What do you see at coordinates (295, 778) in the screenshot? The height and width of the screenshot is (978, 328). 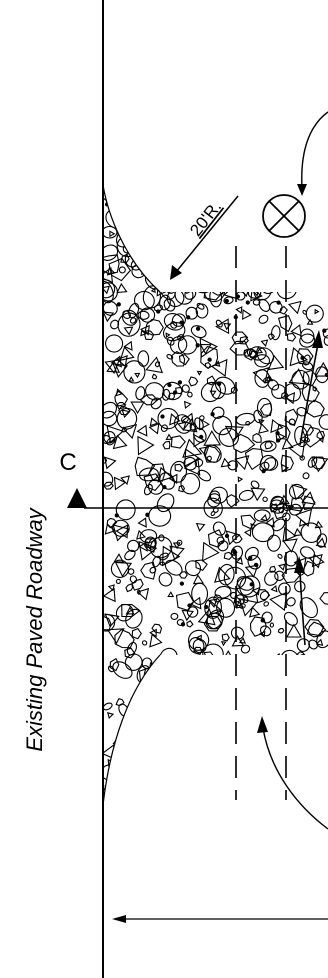 I see `bottom-leader-curve` at bounding box center [295, 778].